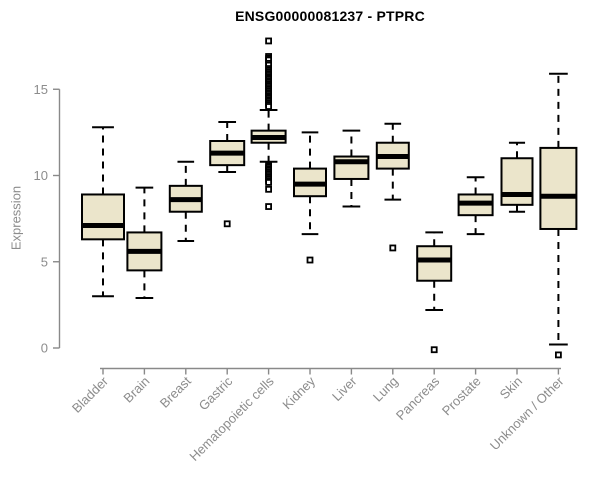 Image resolution: width=600 pixels, height=500 pixels. What do you see at coordinates (461, 396) in the screenshot?
I see `x-tick-label: Prostate` at bounding box center [461, 396].